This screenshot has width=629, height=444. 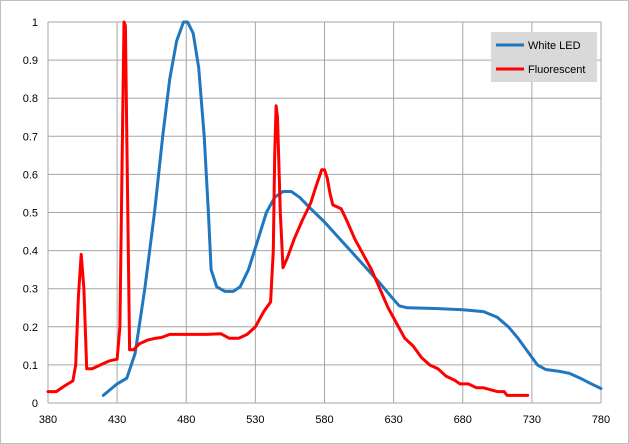 What do you see at coordinates (556, 70) in the screenshot?
I see `legend-label: Fluorescent` at bounding box center [556, 70].